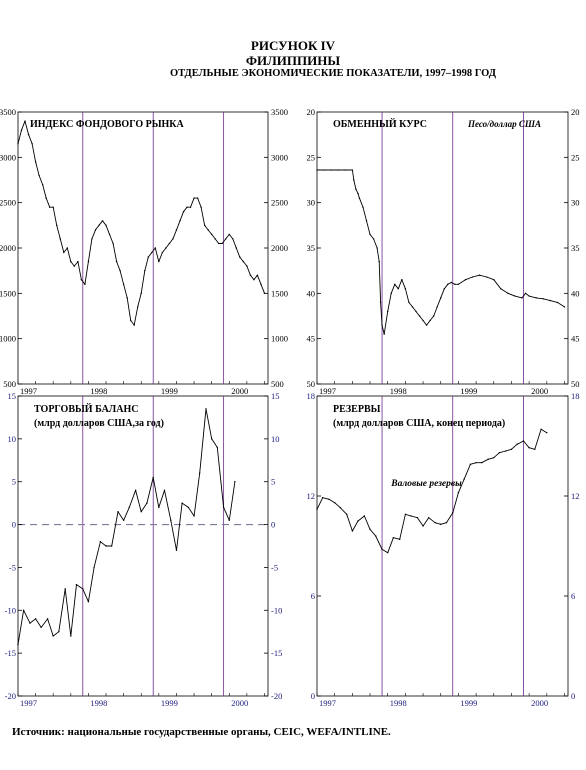 The height and width of the screenshot is (770, 586). I want to click on chart-title: ОБМЕННЫЙ КУРС, so click(380, 124).